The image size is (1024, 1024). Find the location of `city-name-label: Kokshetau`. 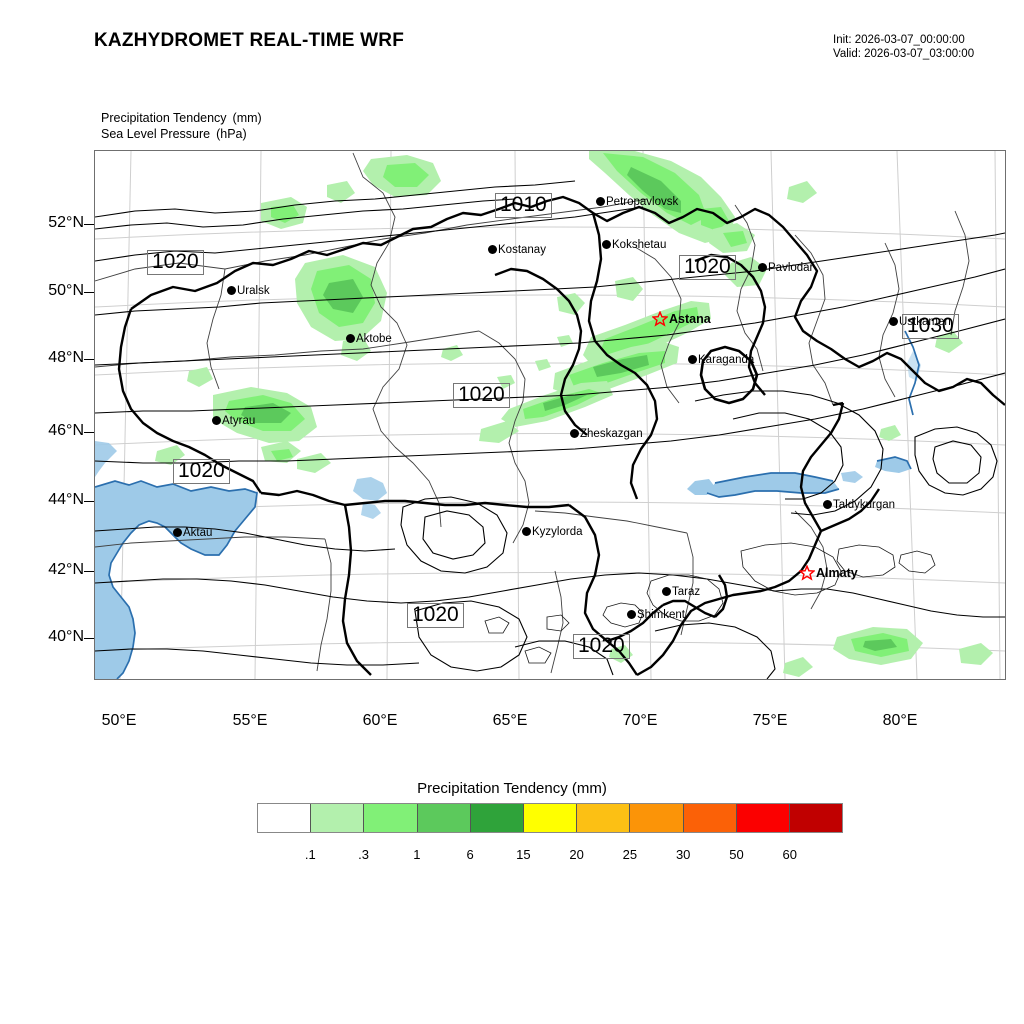

city-name-label: Kokshetau is located at coordinates (639, 244).